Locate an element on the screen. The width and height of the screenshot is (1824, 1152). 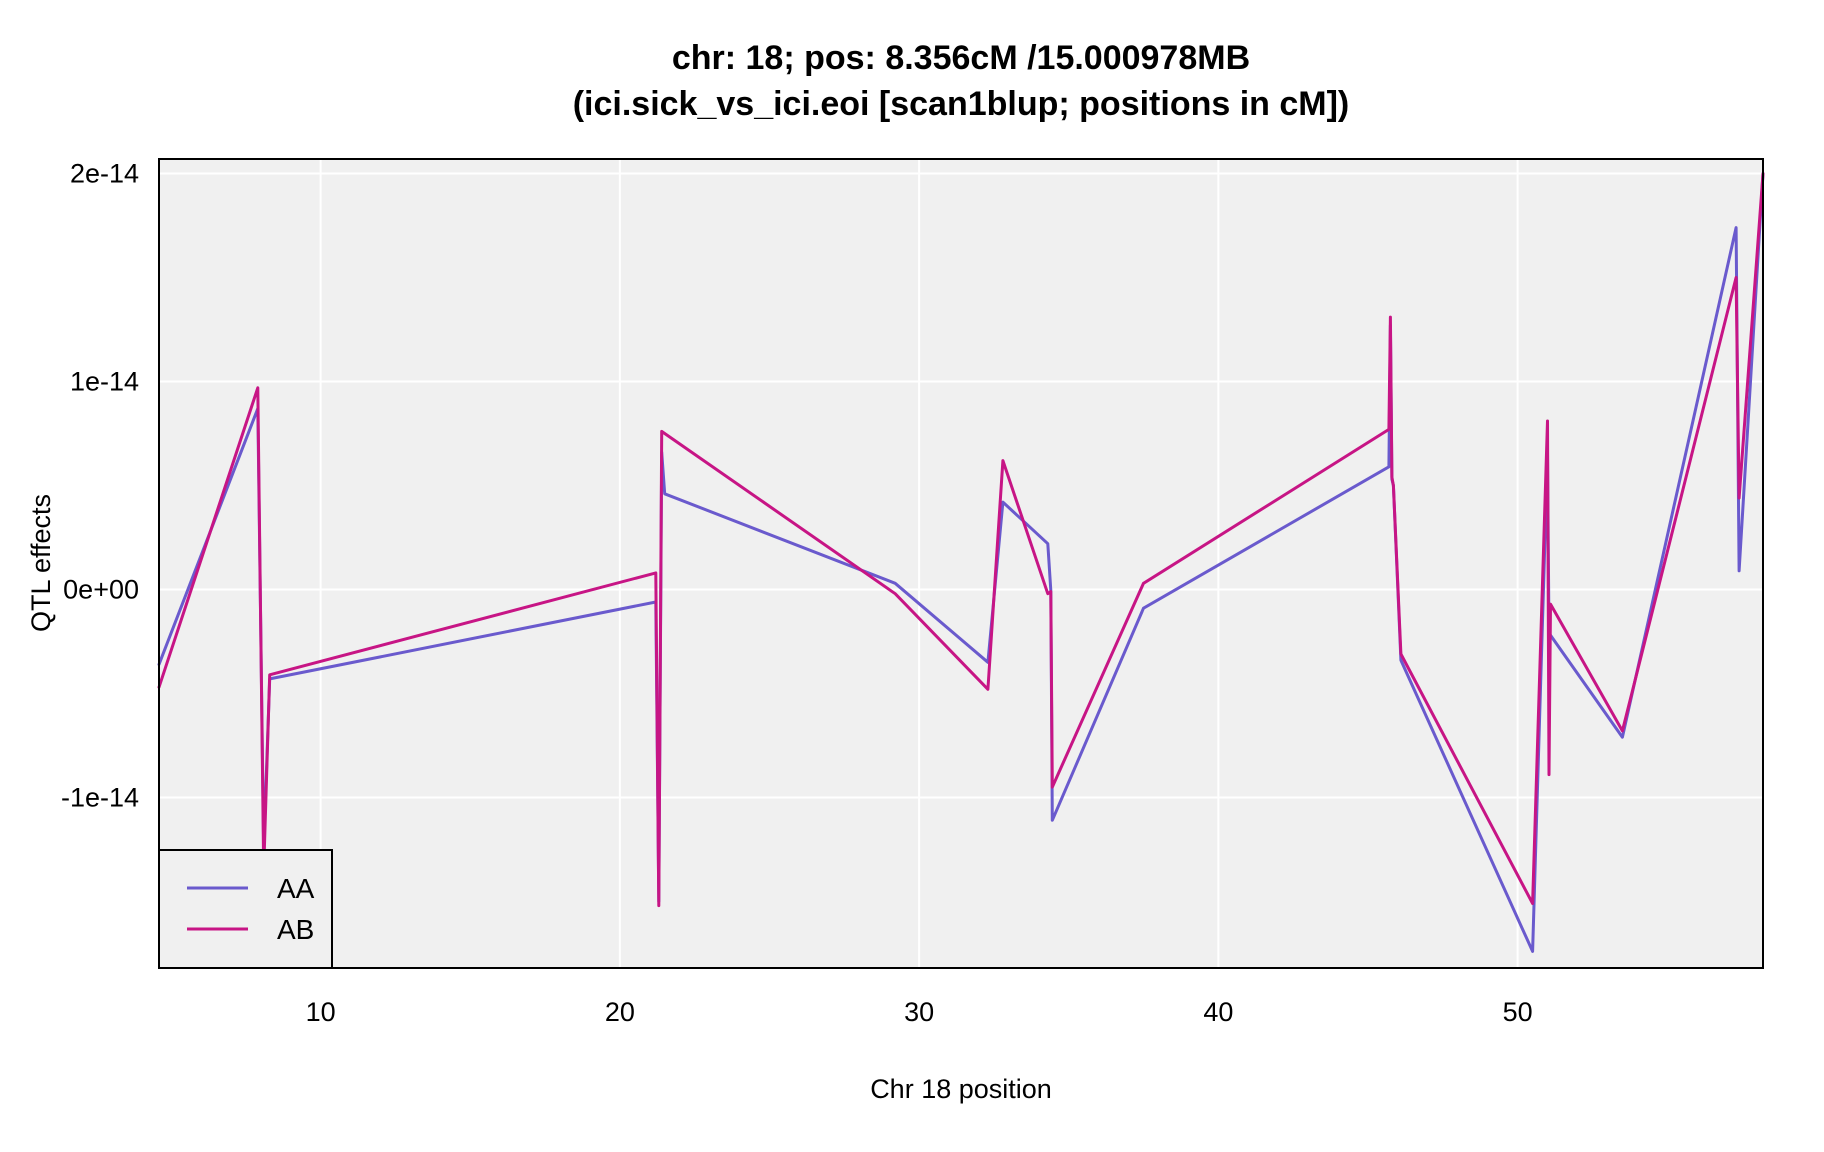
y-tick-label: -1e-14 is located at coordinates (100, 797).